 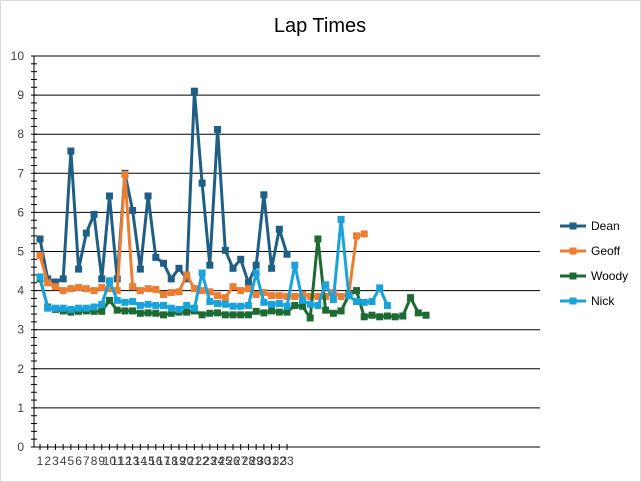 What do you see at coordinates (125, 461) in the screenshot?
I see `x-tick-label: 12` at bounding box center [125, 461].